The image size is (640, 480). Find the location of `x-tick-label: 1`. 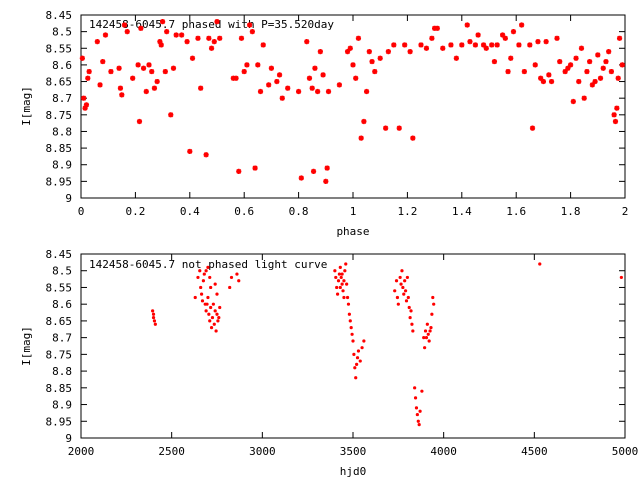

x-tick-label: 1 is located at coordinates (353, 211).